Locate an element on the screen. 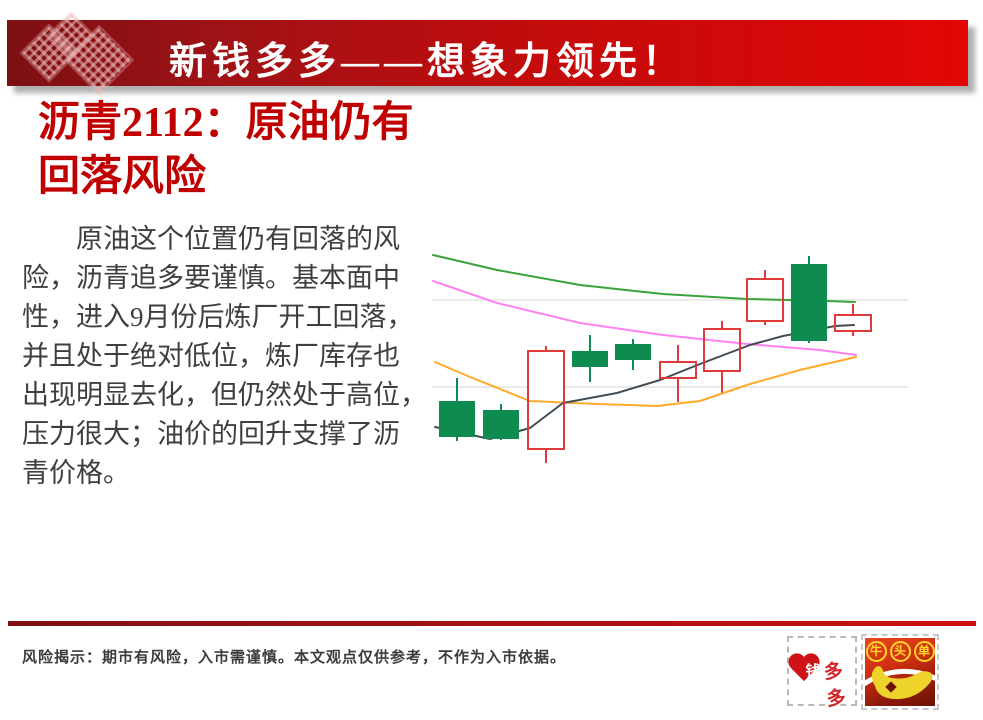  heart-icon: 钱 is located at coordinates (813, 670).